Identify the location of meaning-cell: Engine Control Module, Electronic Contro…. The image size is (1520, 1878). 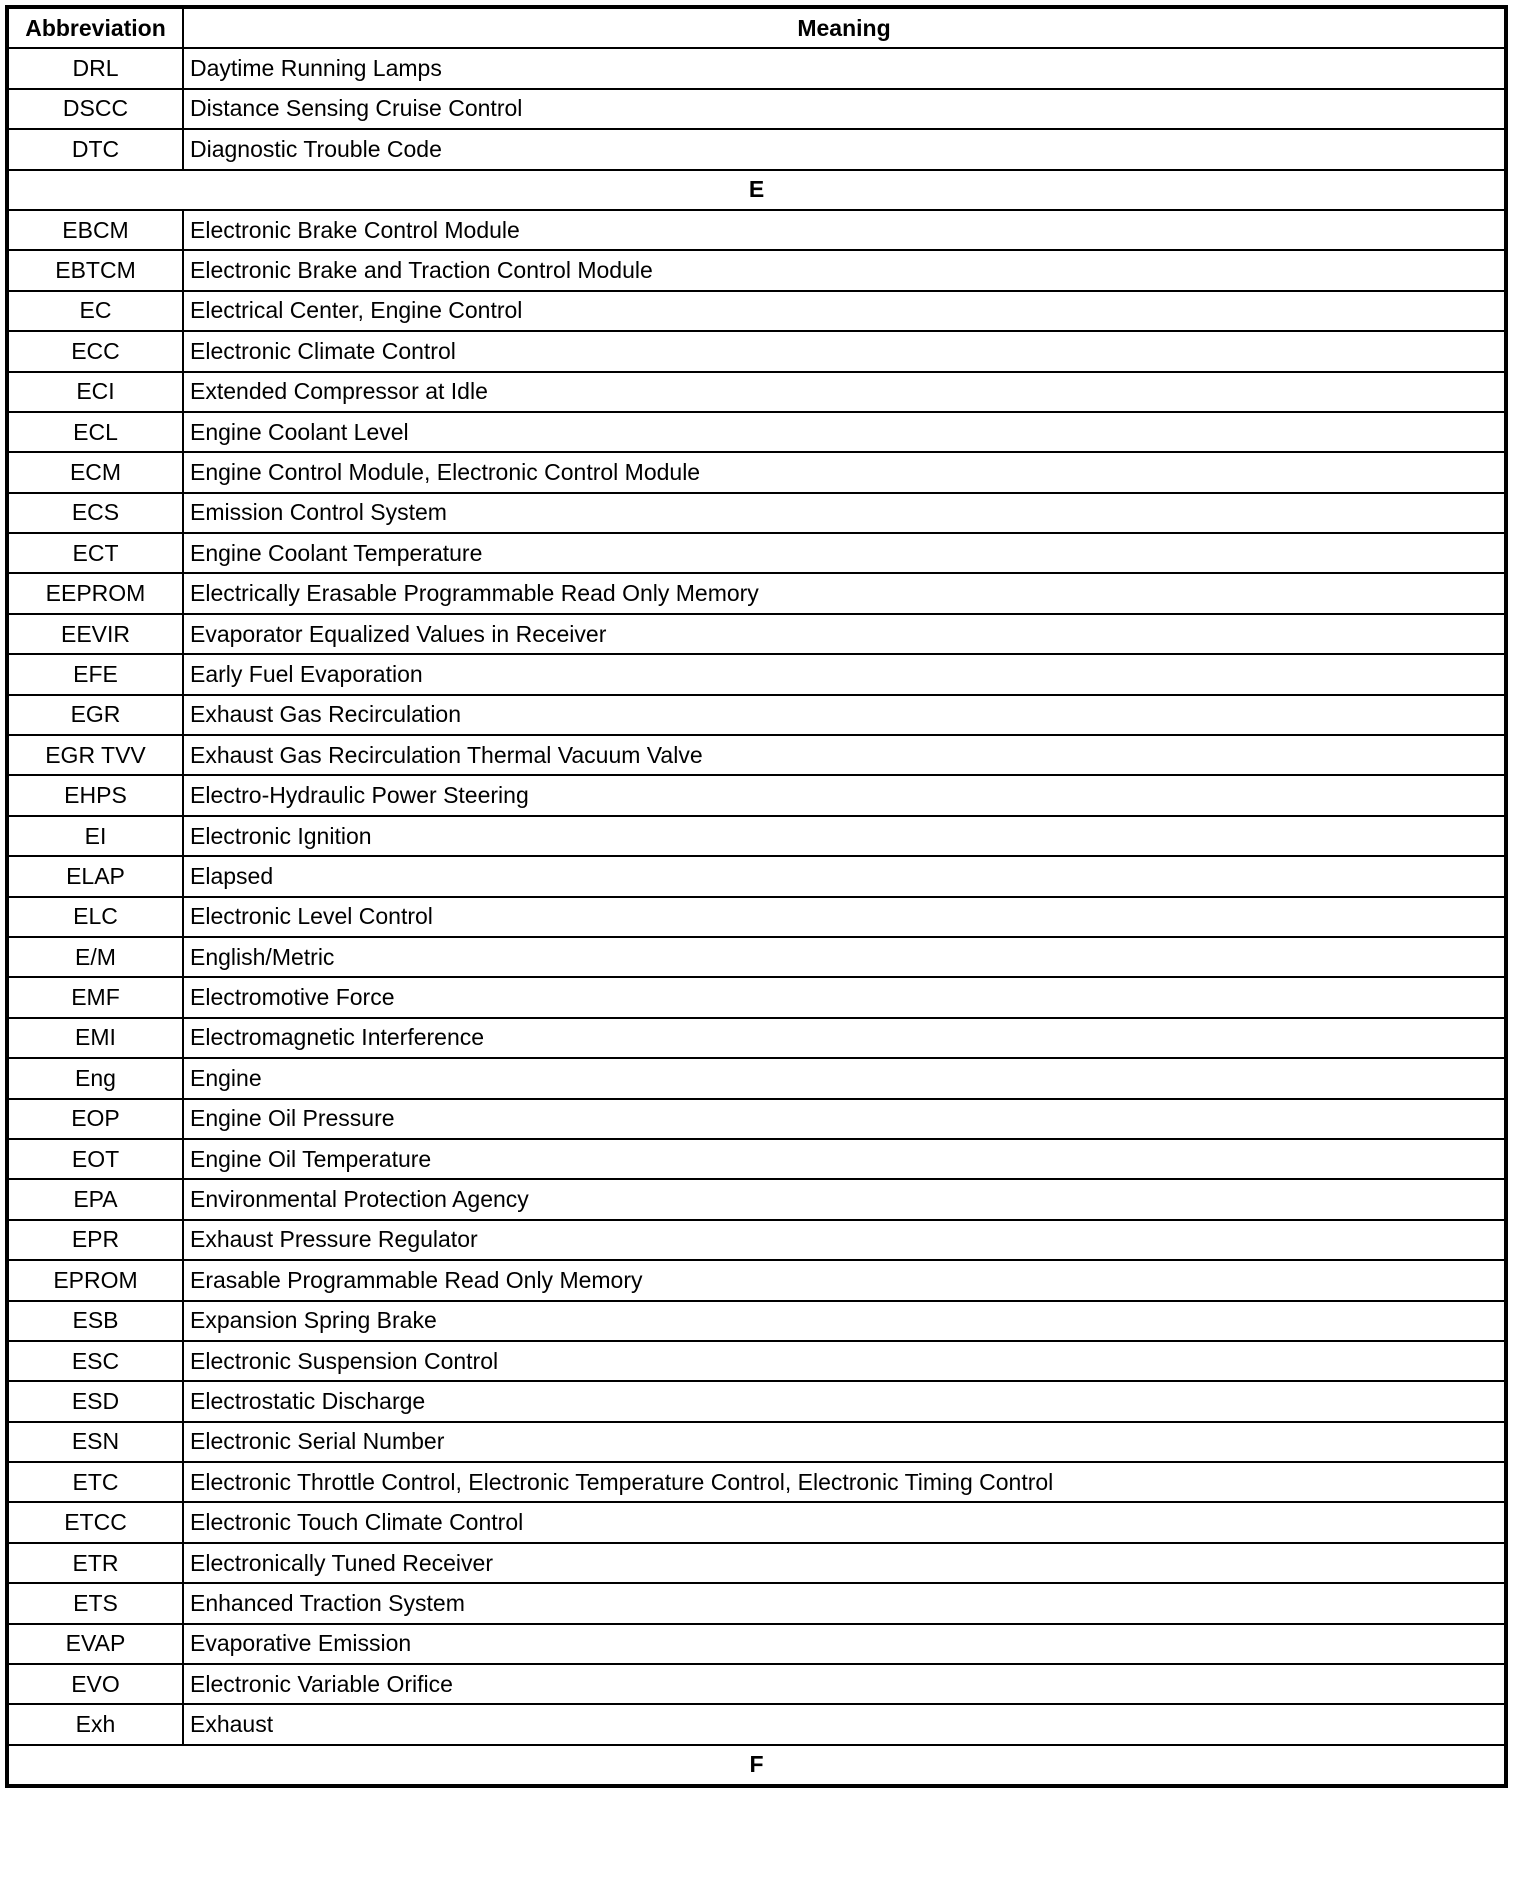
(844, 472).